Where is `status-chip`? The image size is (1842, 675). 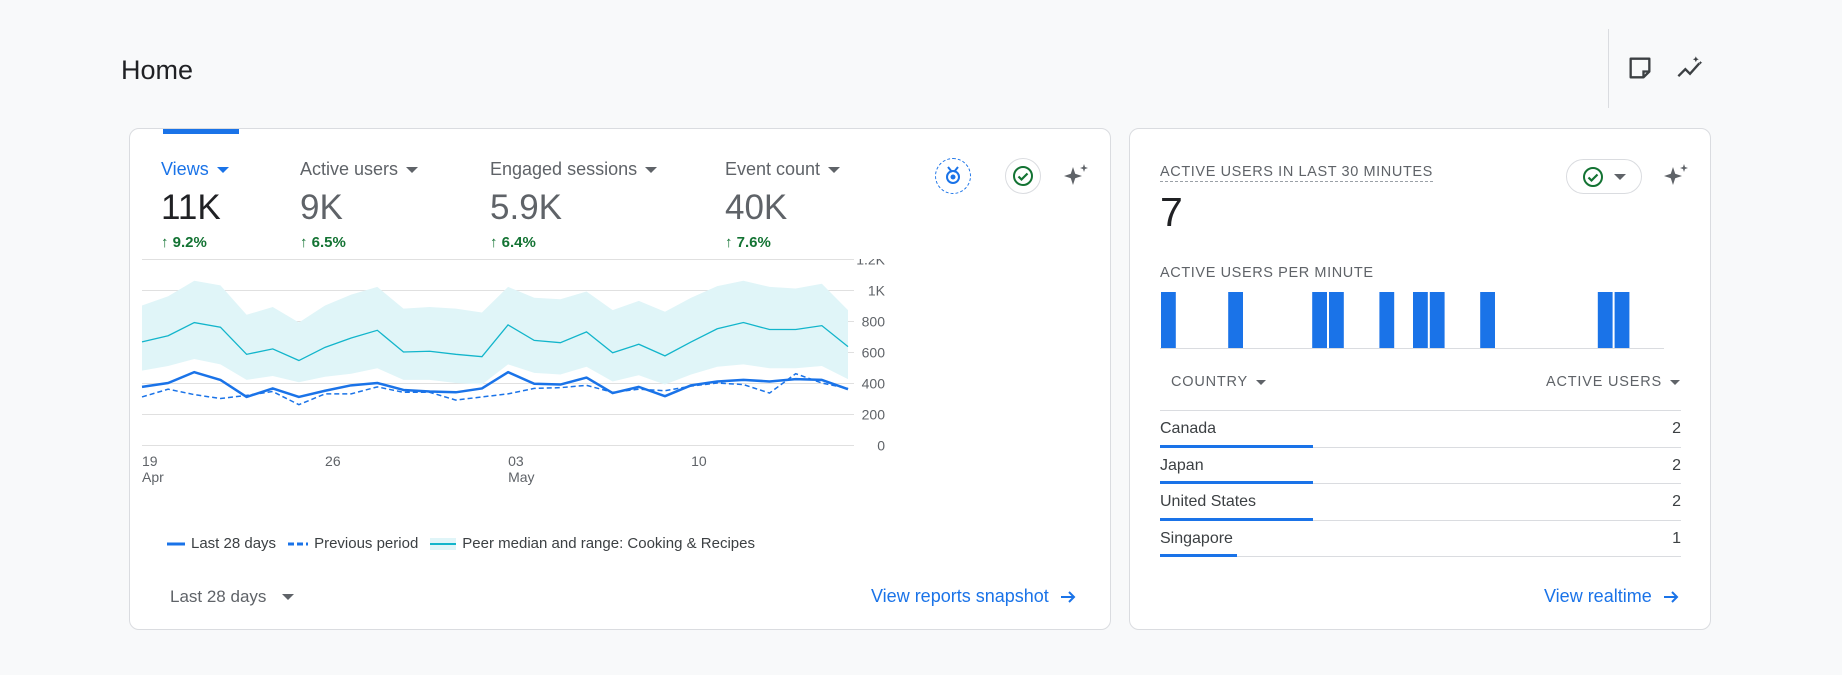 status-chip is located at coordinates (1604, 176).